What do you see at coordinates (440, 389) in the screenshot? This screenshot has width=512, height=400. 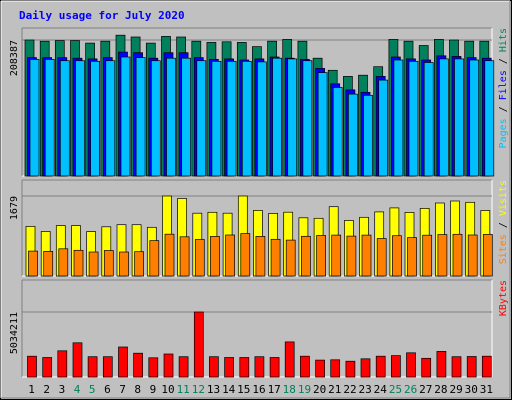 I see `x-tick-label: 28` at bounding box center [440, 389].